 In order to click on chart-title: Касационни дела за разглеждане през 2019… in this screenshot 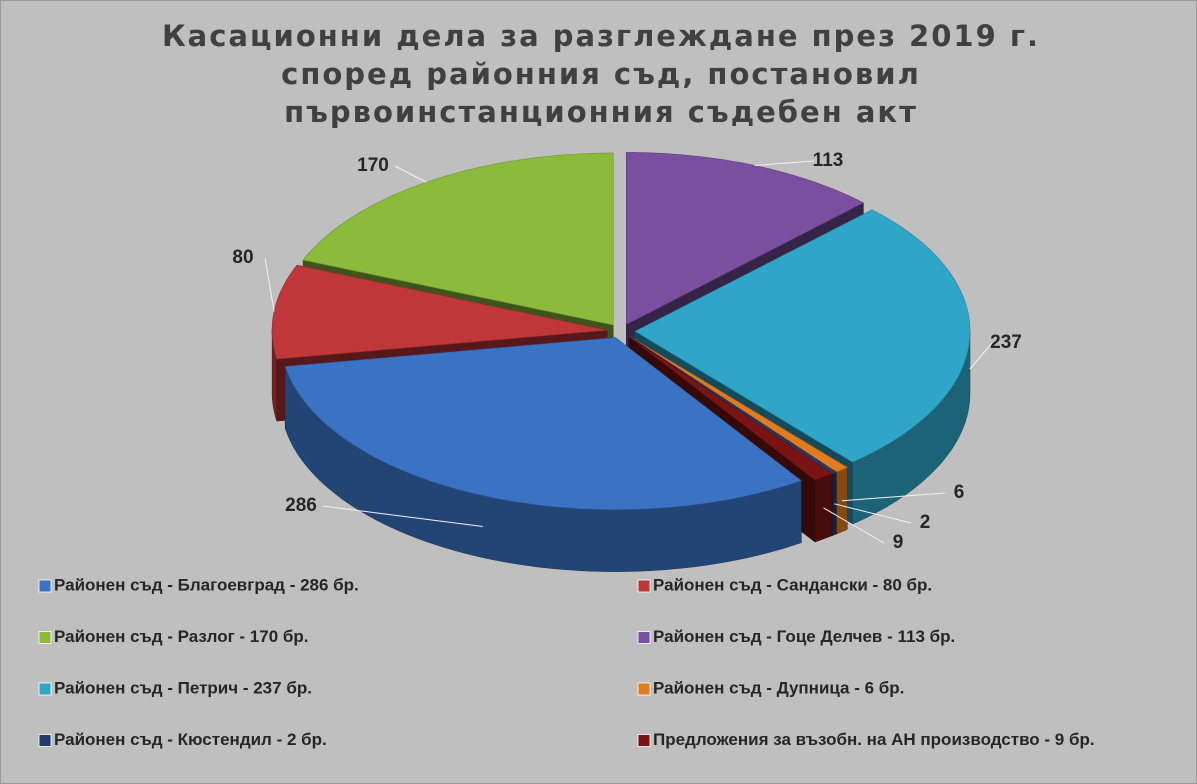, I will do `click(601, 74)`.